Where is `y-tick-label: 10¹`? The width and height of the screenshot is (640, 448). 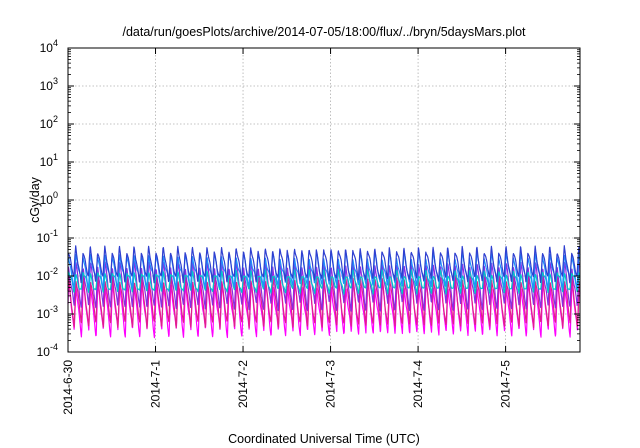 y-tick-label: 10¹ is located at coordinates (49, 160).